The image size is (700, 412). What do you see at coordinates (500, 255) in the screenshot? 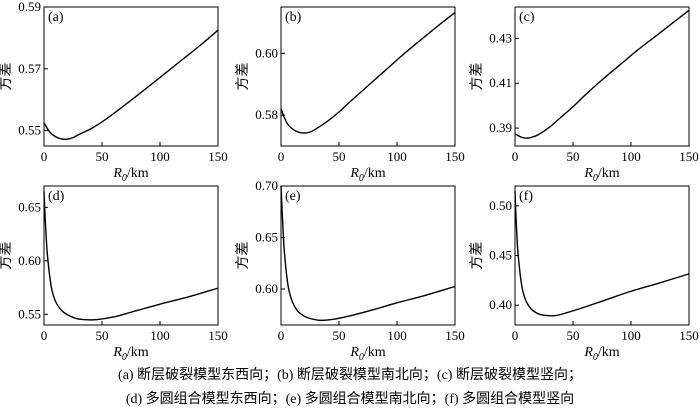
I see `y-tick-label: 0.45` at bounding box center [500, 255].